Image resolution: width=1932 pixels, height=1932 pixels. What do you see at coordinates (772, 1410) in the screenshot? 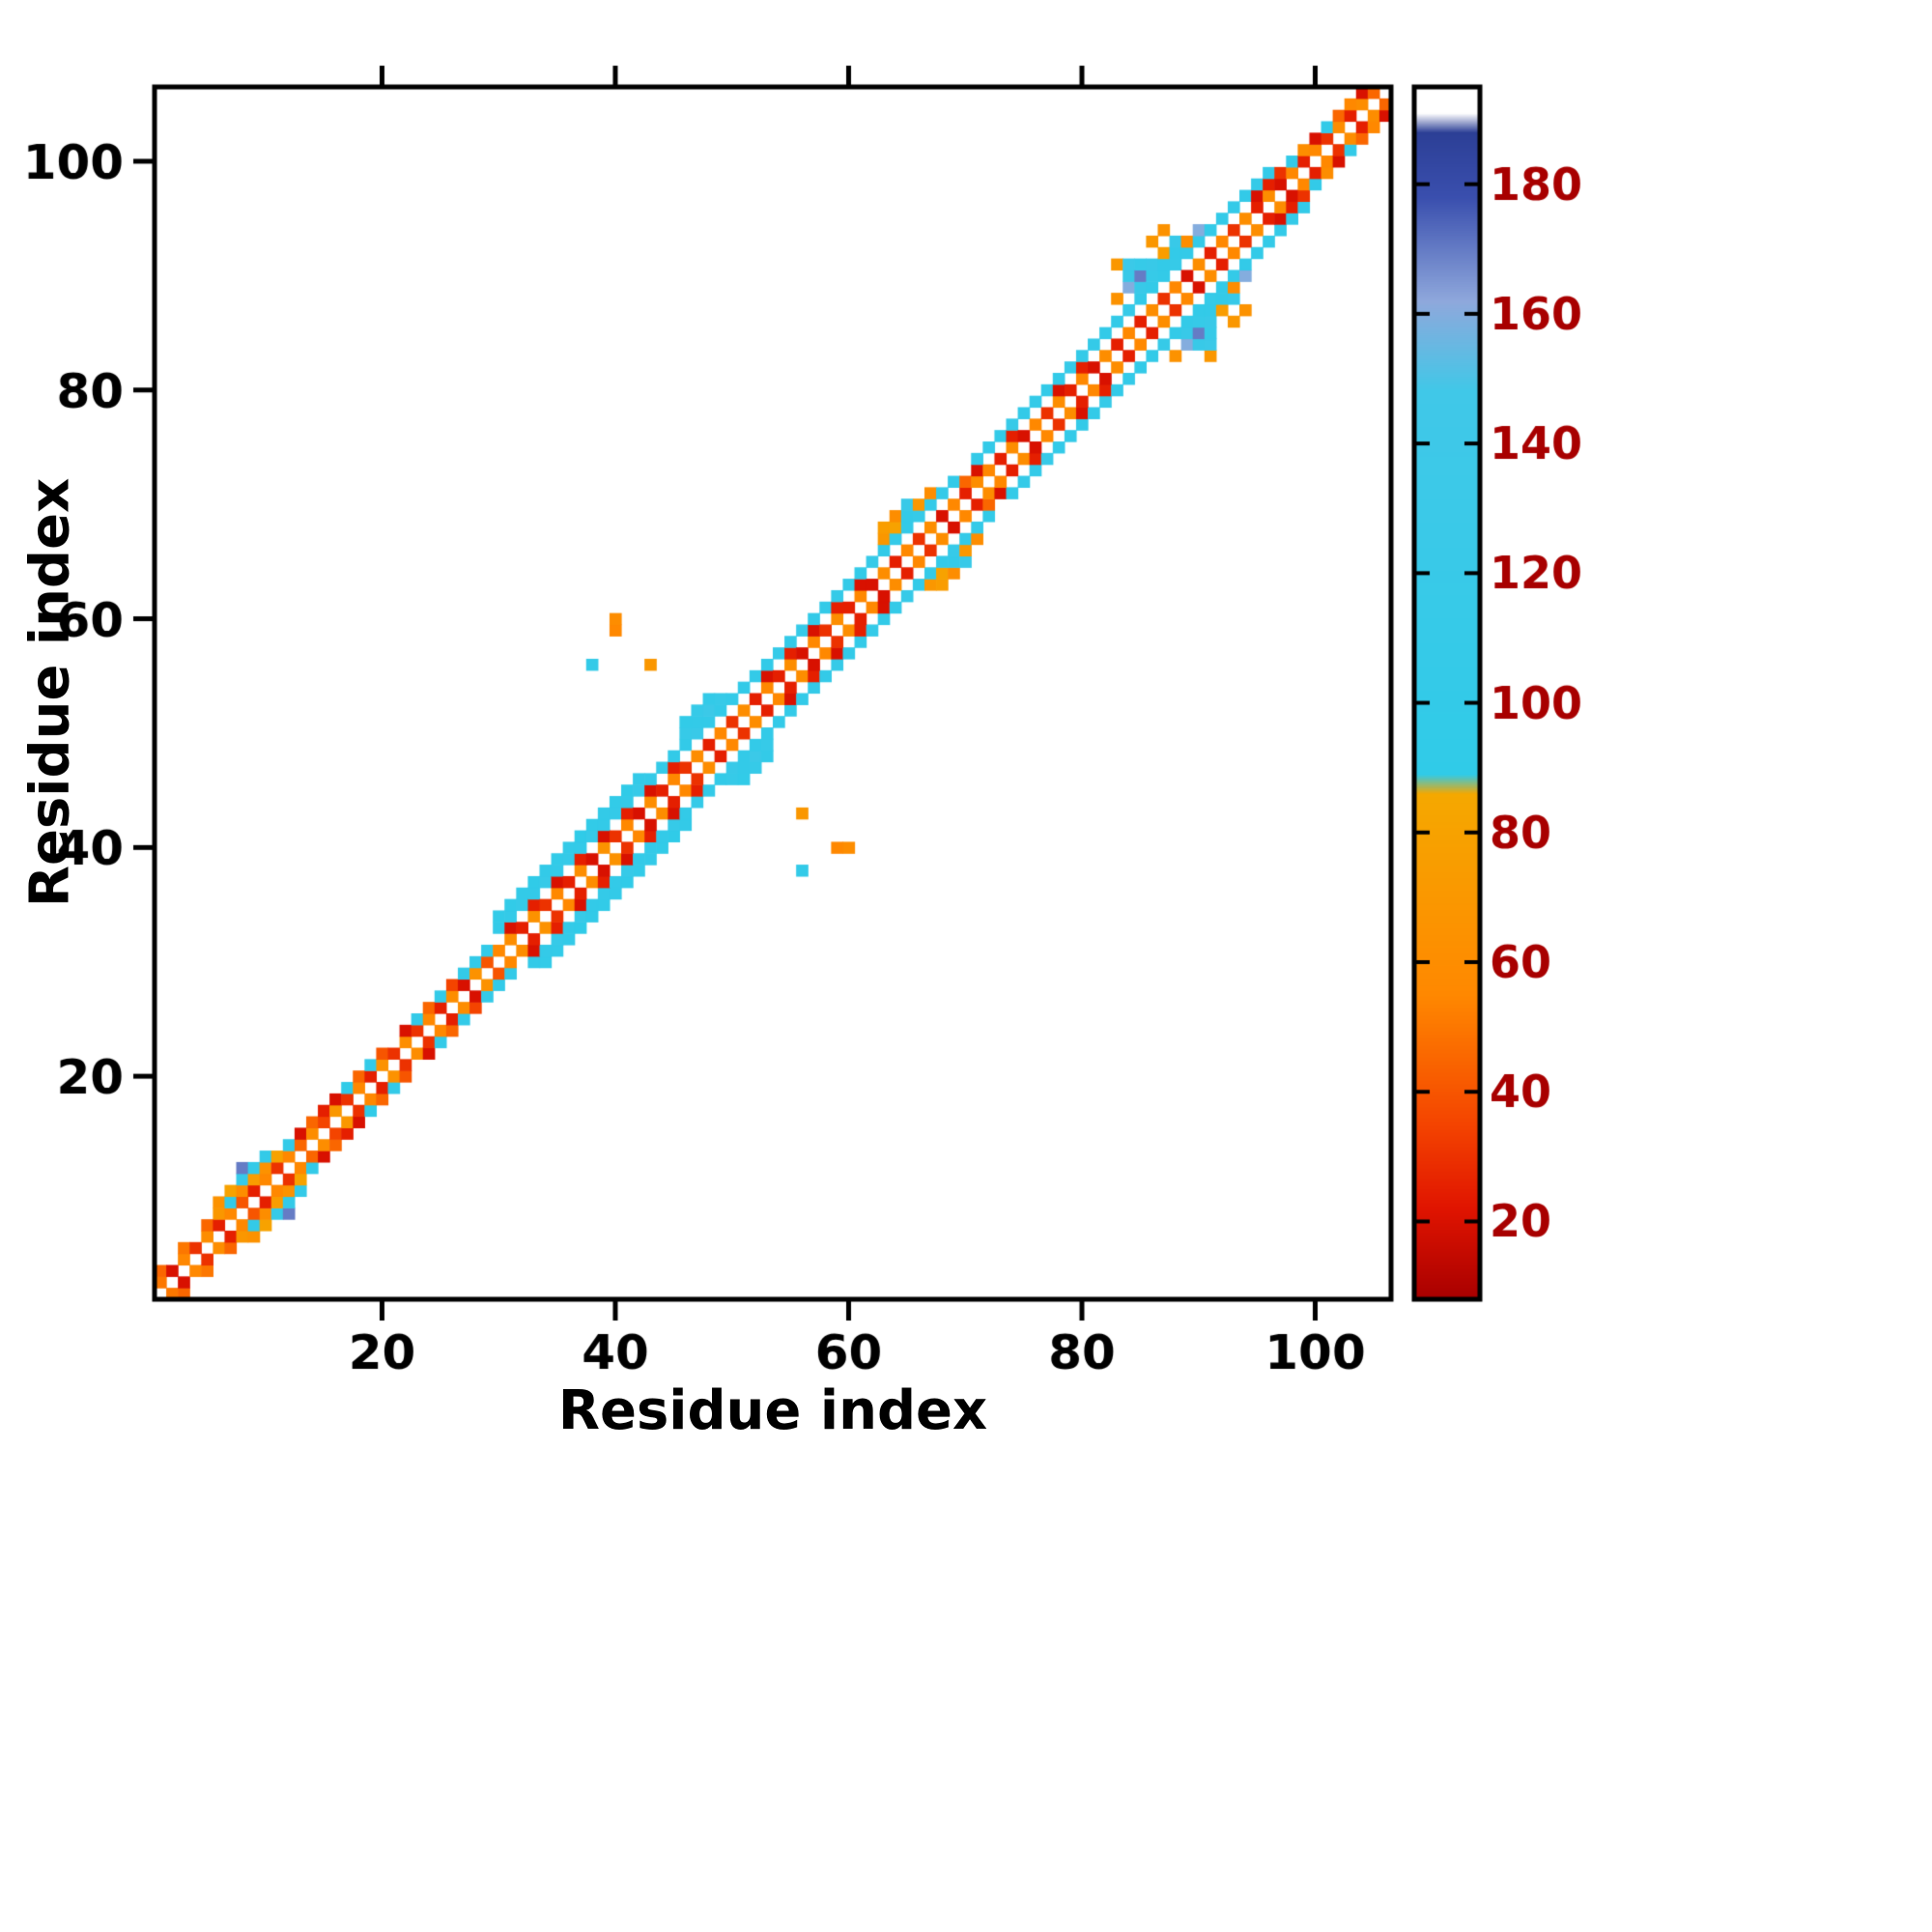
I see `x-axis-label: Residue index` at bounding box center [772, 1410].